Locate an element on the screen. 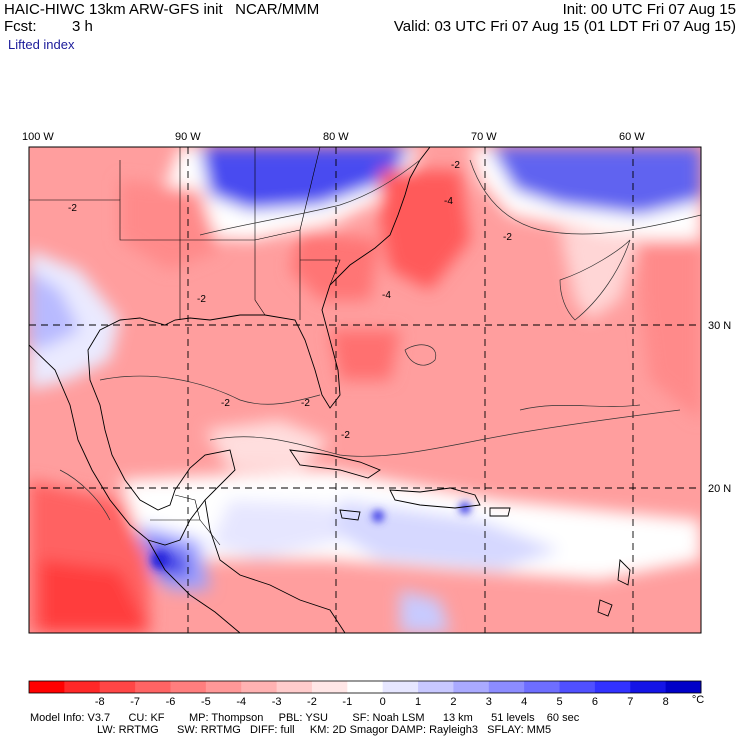 The height and width of the screenshot is (740, 740). colorbar-tick-label: -6 is located at coordinates (170, 702).